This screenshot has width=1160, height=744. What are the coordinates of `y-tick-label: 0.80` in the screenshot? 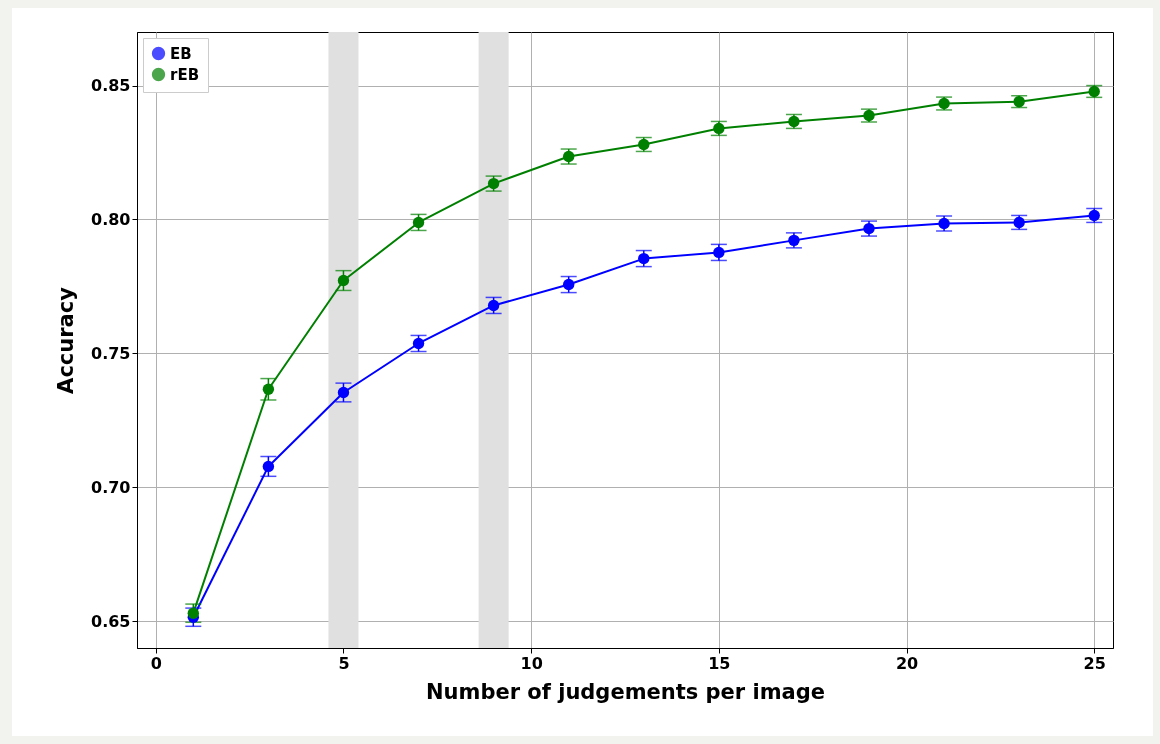 It's located at (111, 219).